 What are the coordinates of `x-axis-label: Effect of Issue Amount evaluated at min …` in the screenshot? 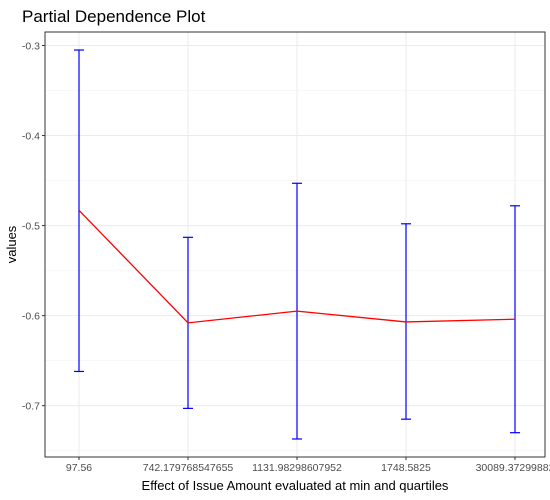 It's located at (295, 485).